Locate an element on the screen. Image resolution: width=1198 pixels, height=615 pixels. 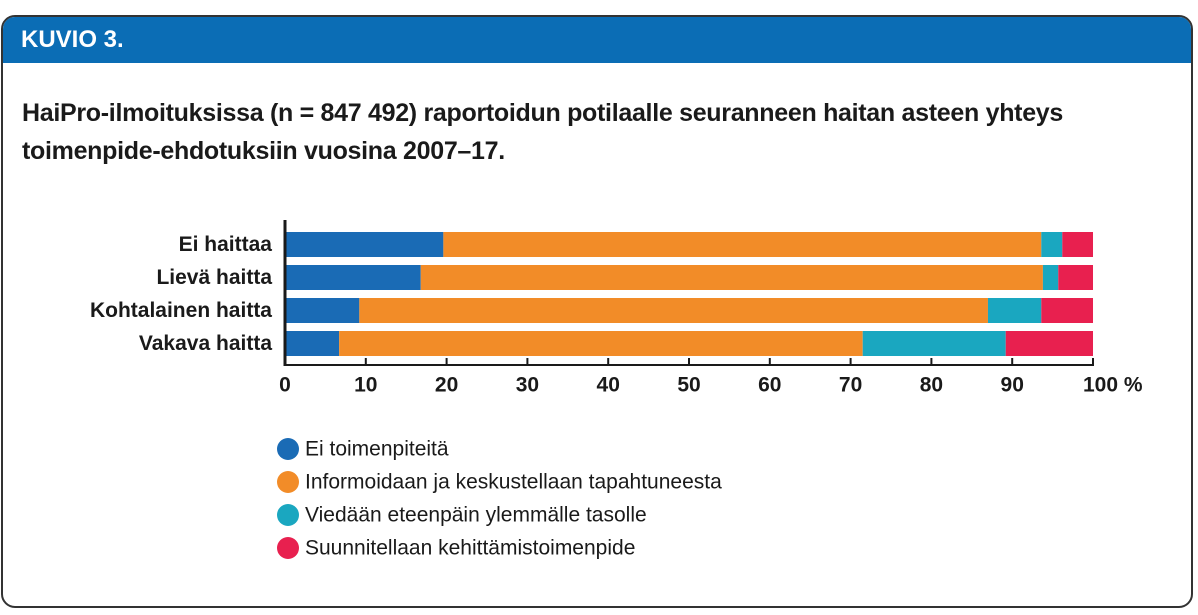
x-tick-label: 10 is located at coordinates (365, 385).